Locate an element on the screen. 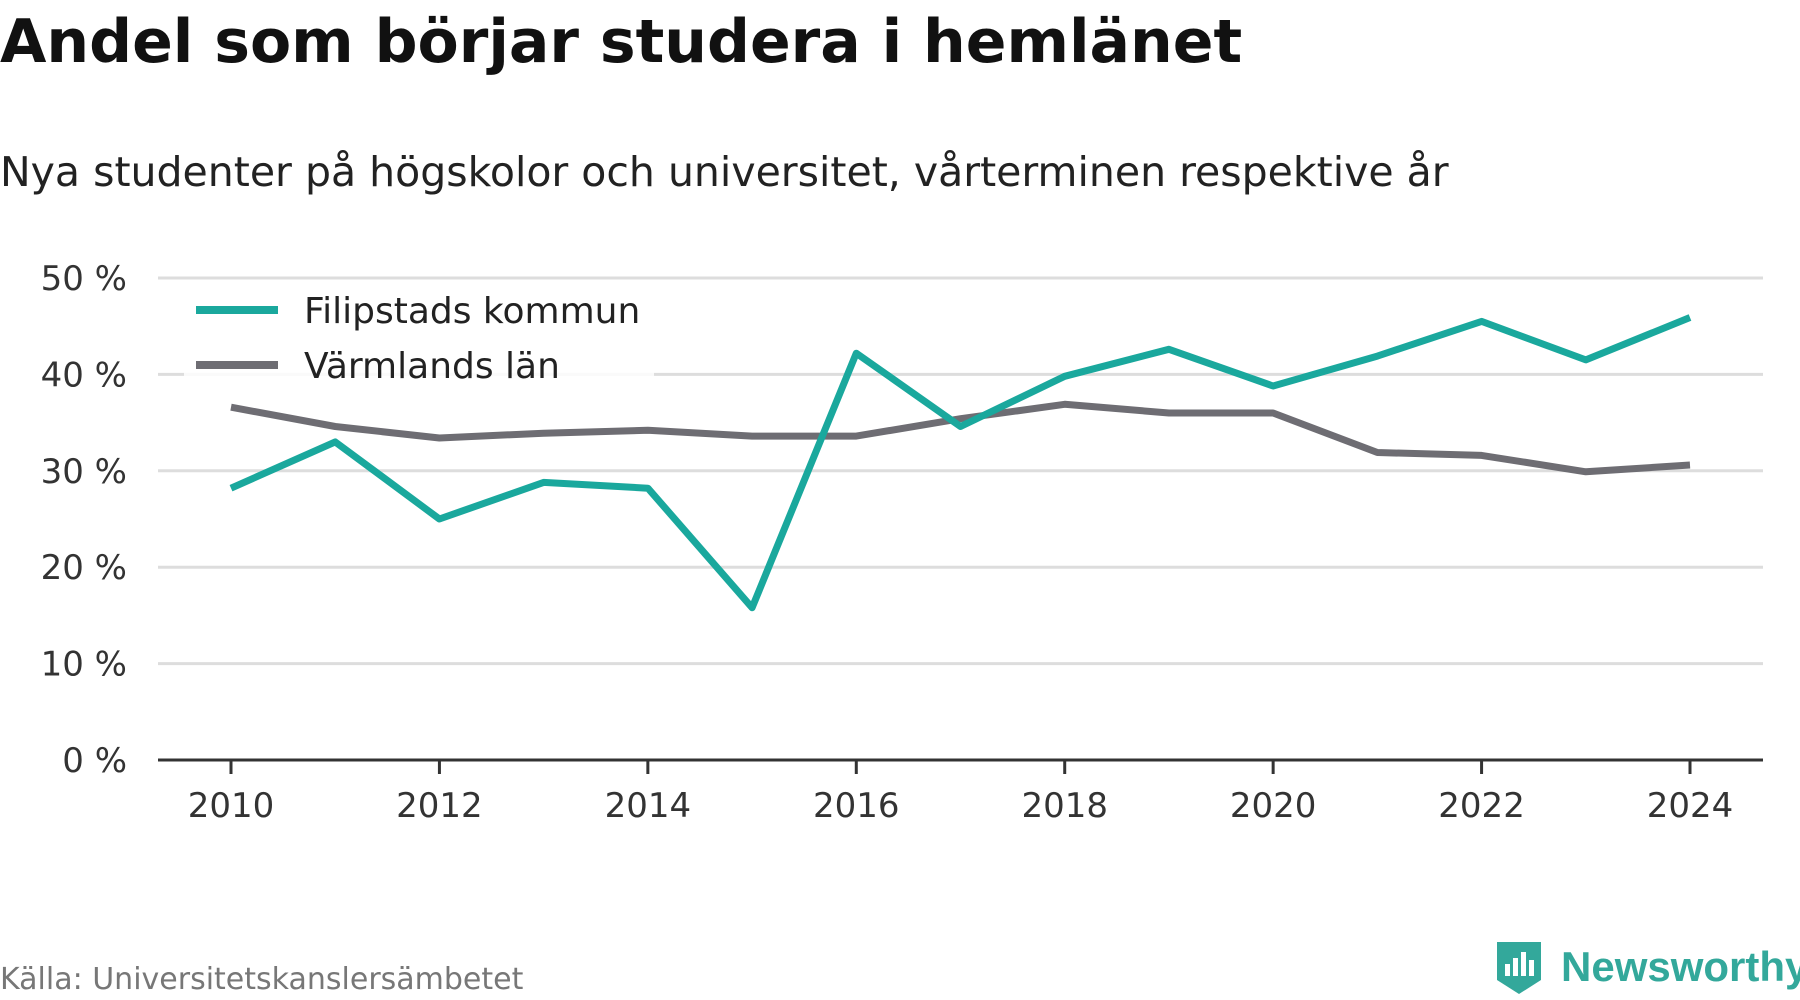 This screenshot has height=1000, width=1800. y-tick-label: 30 % is located at coordinates (84, 472).